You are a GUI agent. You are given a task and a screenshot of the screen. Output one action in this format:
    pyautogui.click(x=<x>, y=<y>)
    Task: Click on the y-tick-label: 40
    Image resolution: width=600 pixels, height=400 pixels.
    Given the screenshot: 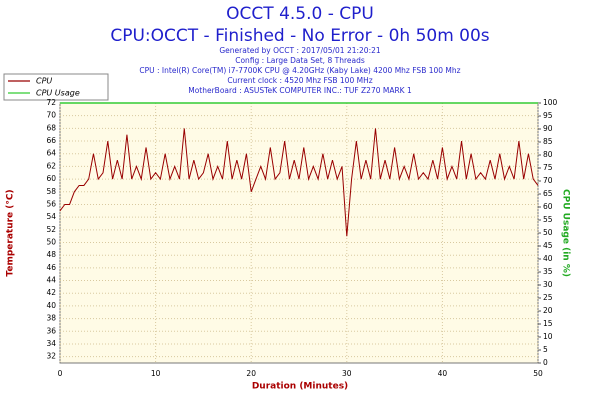 What is the action you would take?
    pyautogui.click(x=51, y=305)
    